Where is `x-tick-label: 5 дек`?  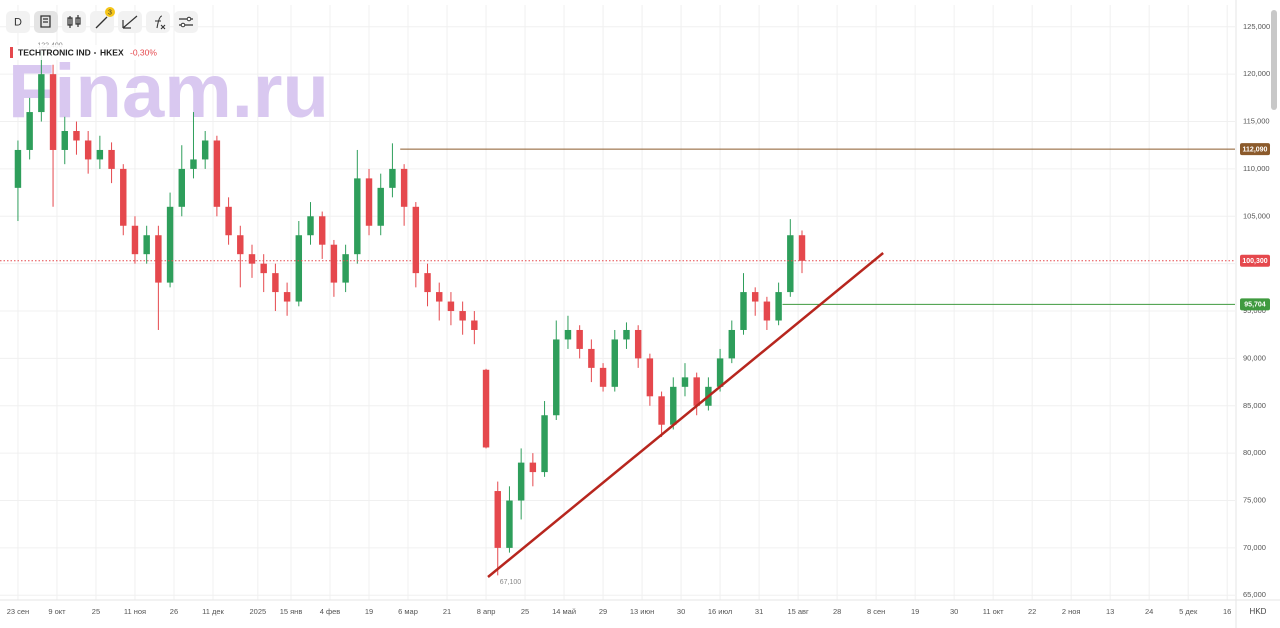 x-tick-label: 5 дек is located at coordinates (1188, 611).